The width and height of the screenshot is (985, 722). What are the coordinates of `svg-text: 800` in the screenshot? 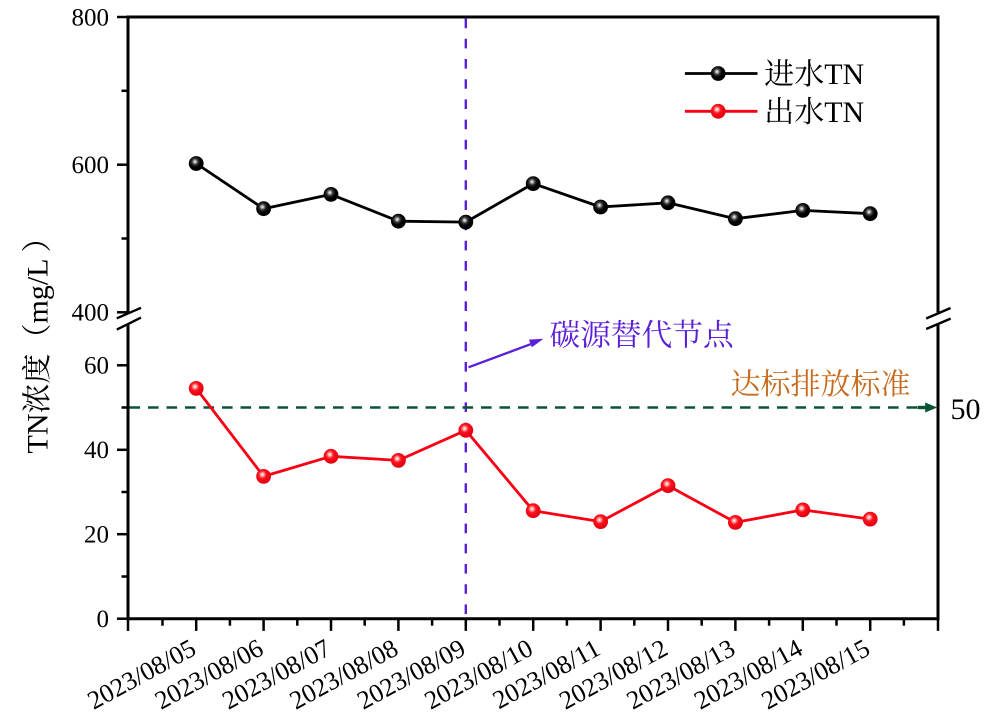 It's located at (91, 17).